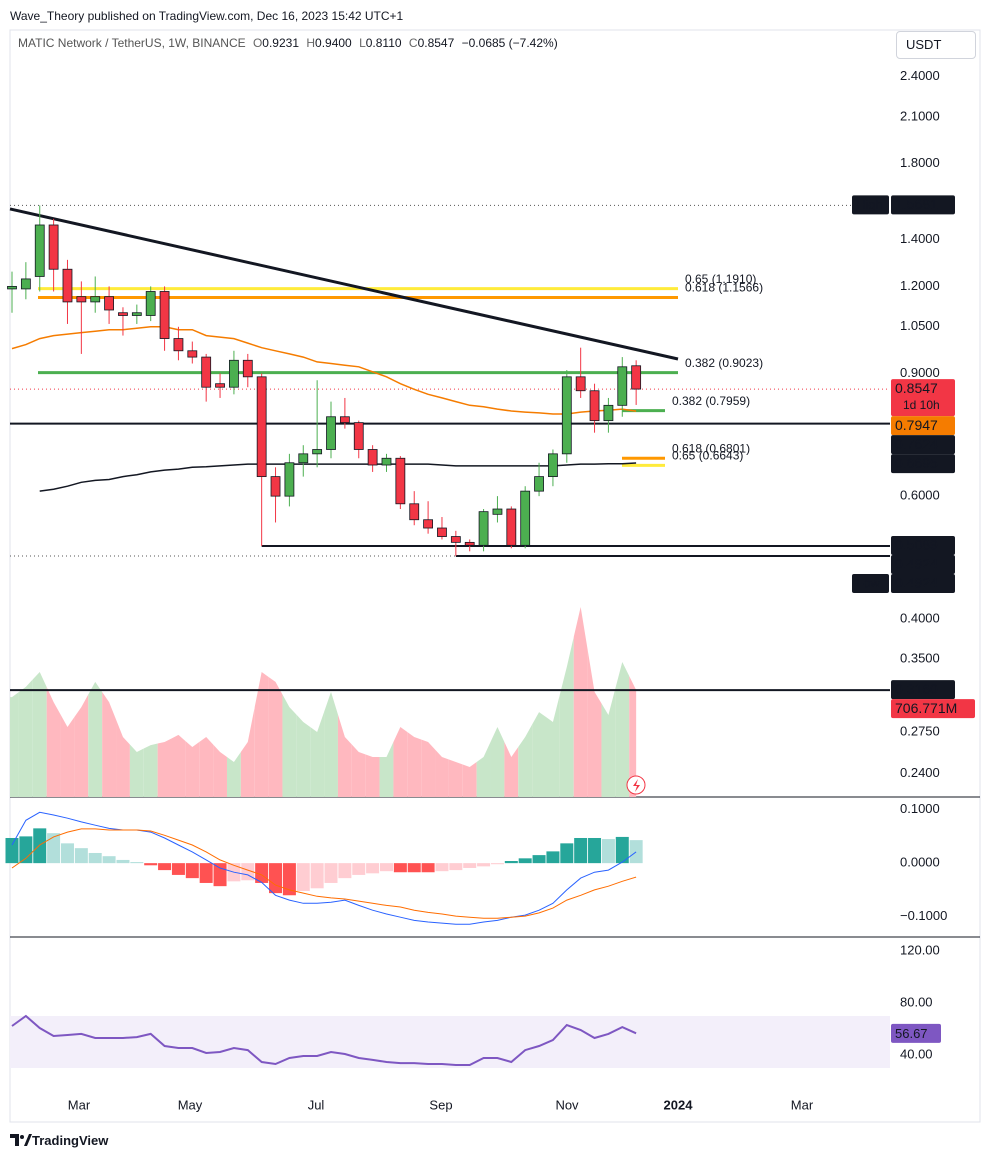 The height and width of the screenshot is (1157, 990). I want to click on rsi-line, so click(324, 1040).